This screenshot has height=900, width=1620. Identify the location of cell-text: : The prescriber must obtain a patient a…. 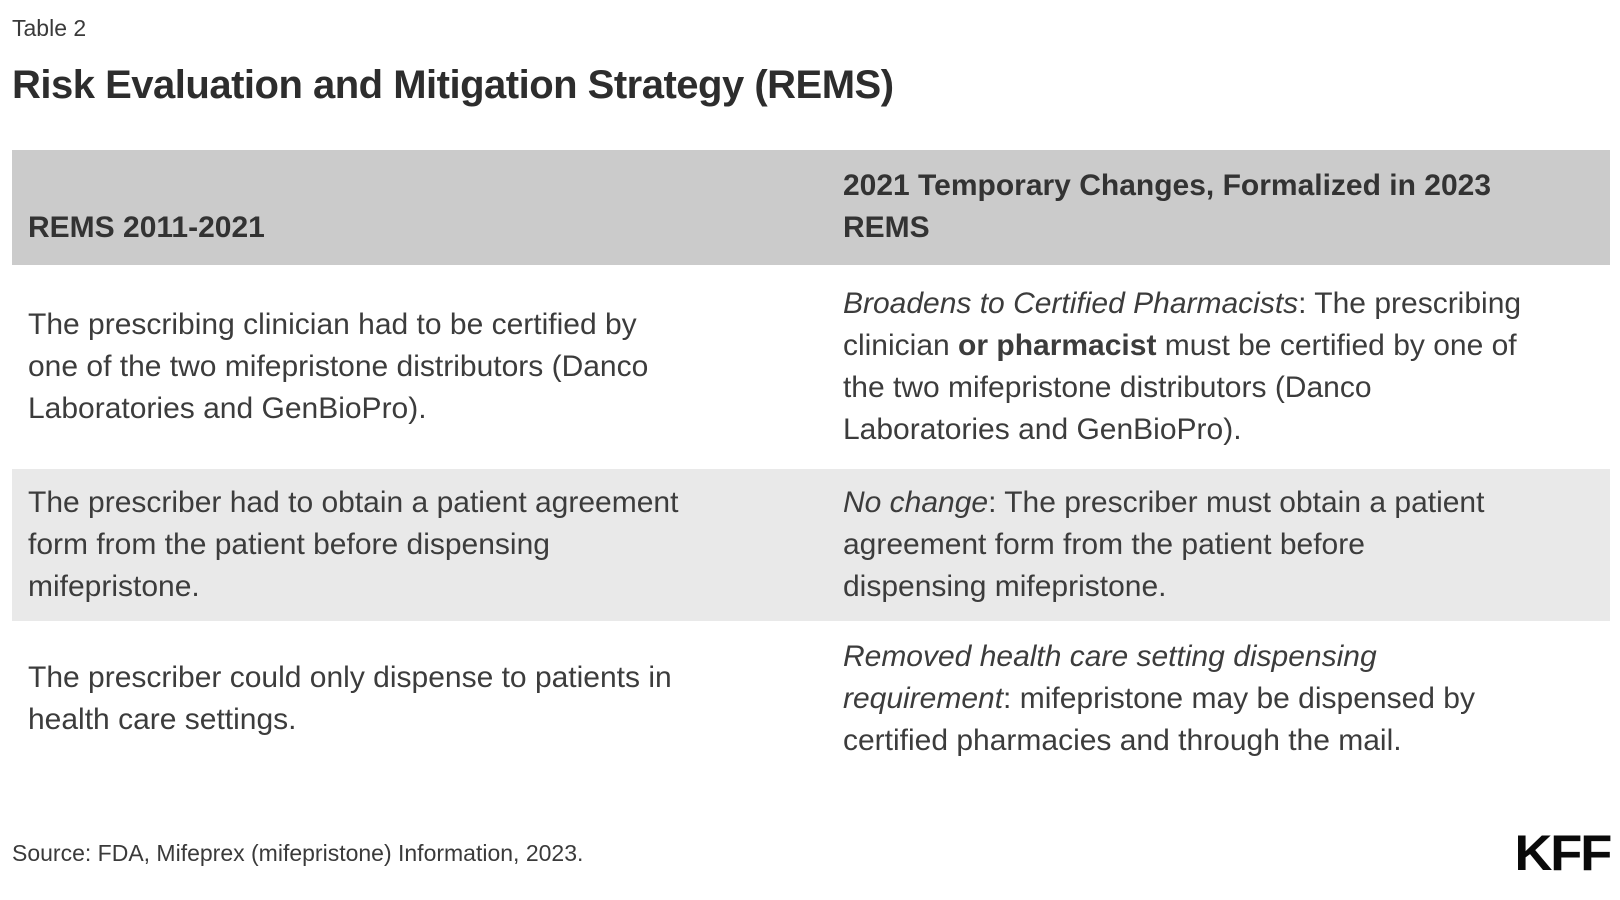
(1163, 544).